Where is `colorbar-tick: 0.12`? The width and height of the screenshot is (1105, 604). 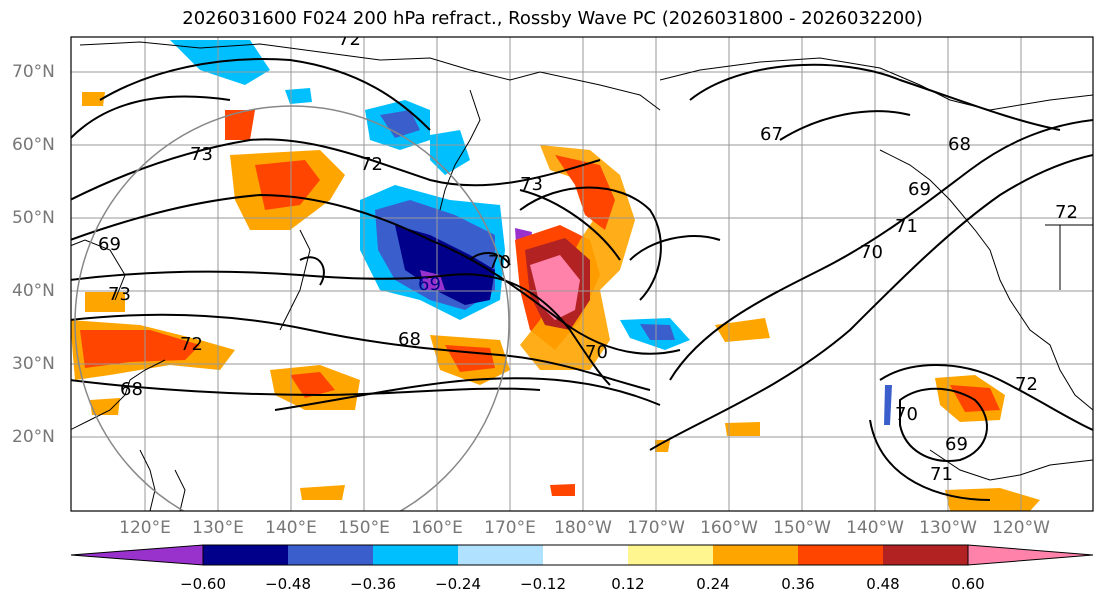 colorbar-tick: 0.12 is located at coordinates (628, 584).